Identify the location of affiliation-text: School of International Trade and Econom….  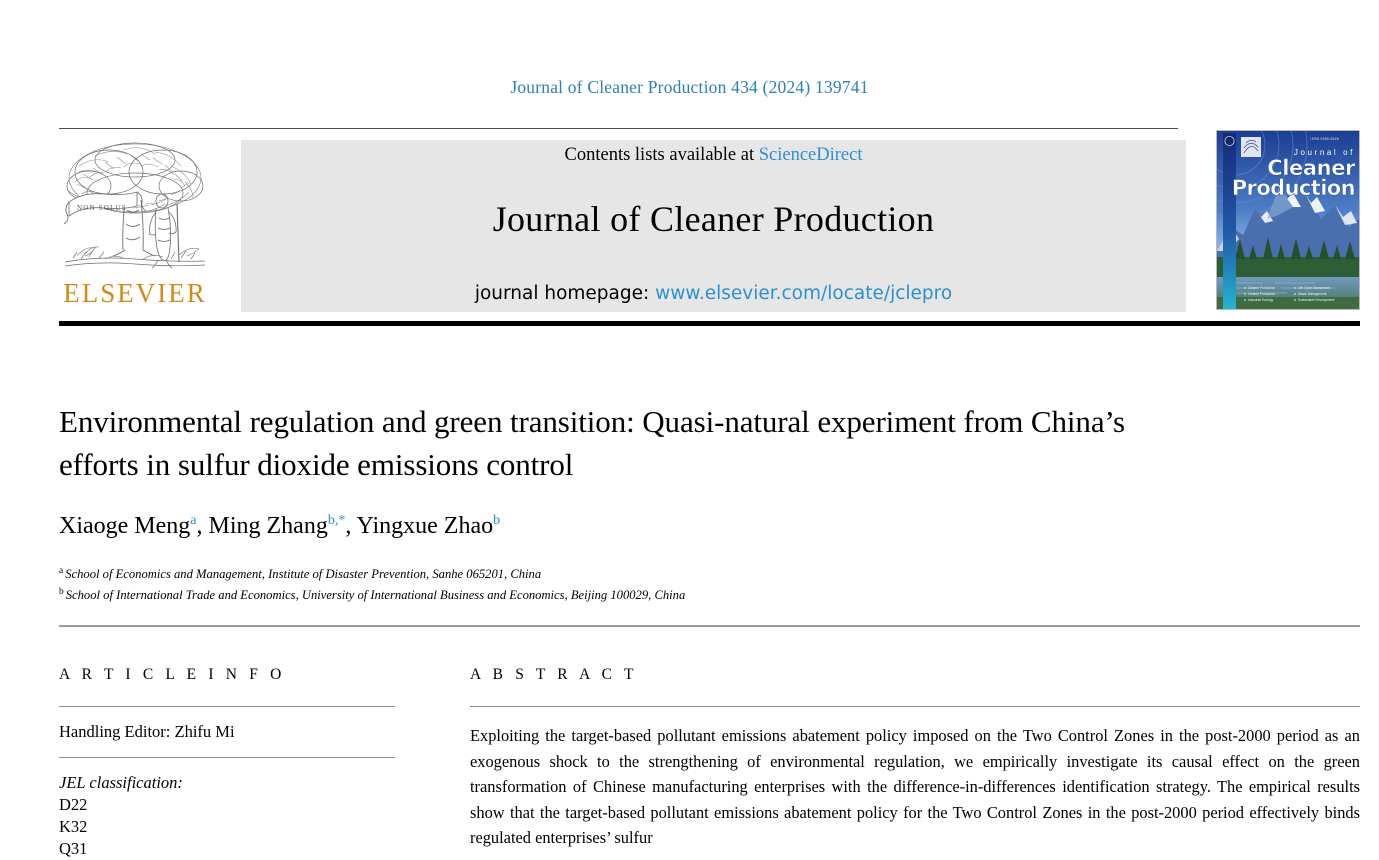
(375, 595).